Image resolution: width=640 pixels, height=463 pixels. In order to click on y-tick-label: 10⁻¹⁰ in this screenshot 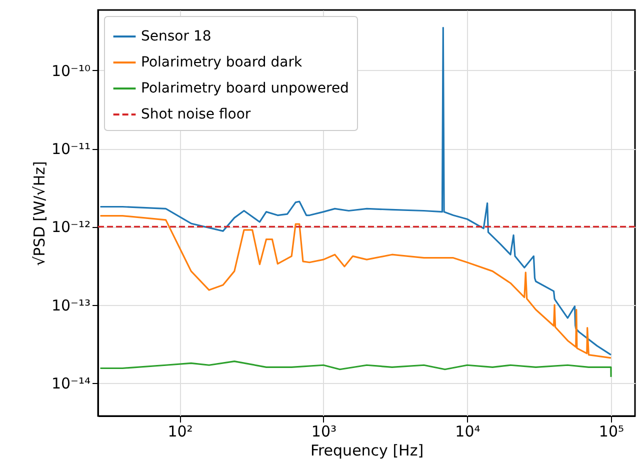, I will do `click(70, 71)`.